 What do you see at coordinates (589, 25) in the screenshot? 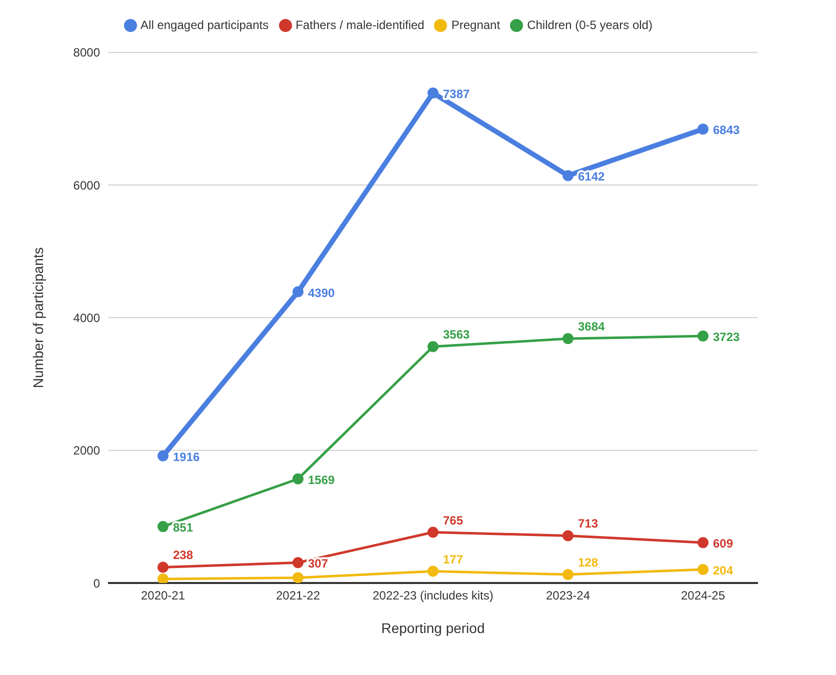
I see `legend-label: Children (0-5 years old)` at bounding box center [589, 25].